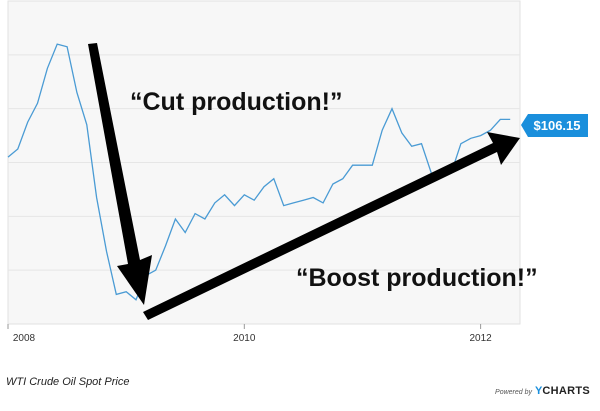  Describe the element at coordinates (557, 125) in the screenshot. I see `last-value-label: $106.15` at that location.